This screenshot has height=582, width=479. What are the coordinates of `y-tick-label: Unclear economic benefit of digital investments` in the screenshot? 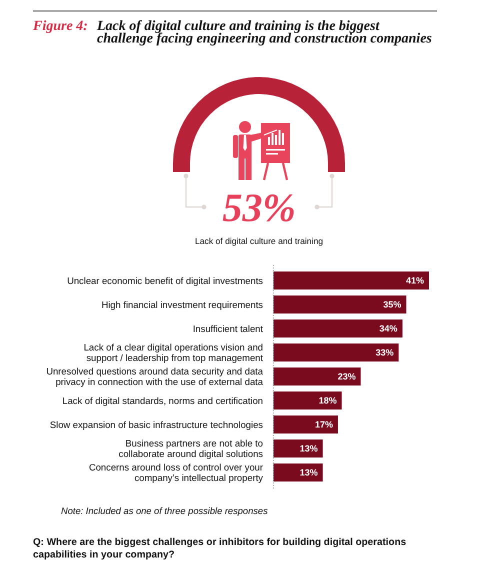 It's located at (165, 280).